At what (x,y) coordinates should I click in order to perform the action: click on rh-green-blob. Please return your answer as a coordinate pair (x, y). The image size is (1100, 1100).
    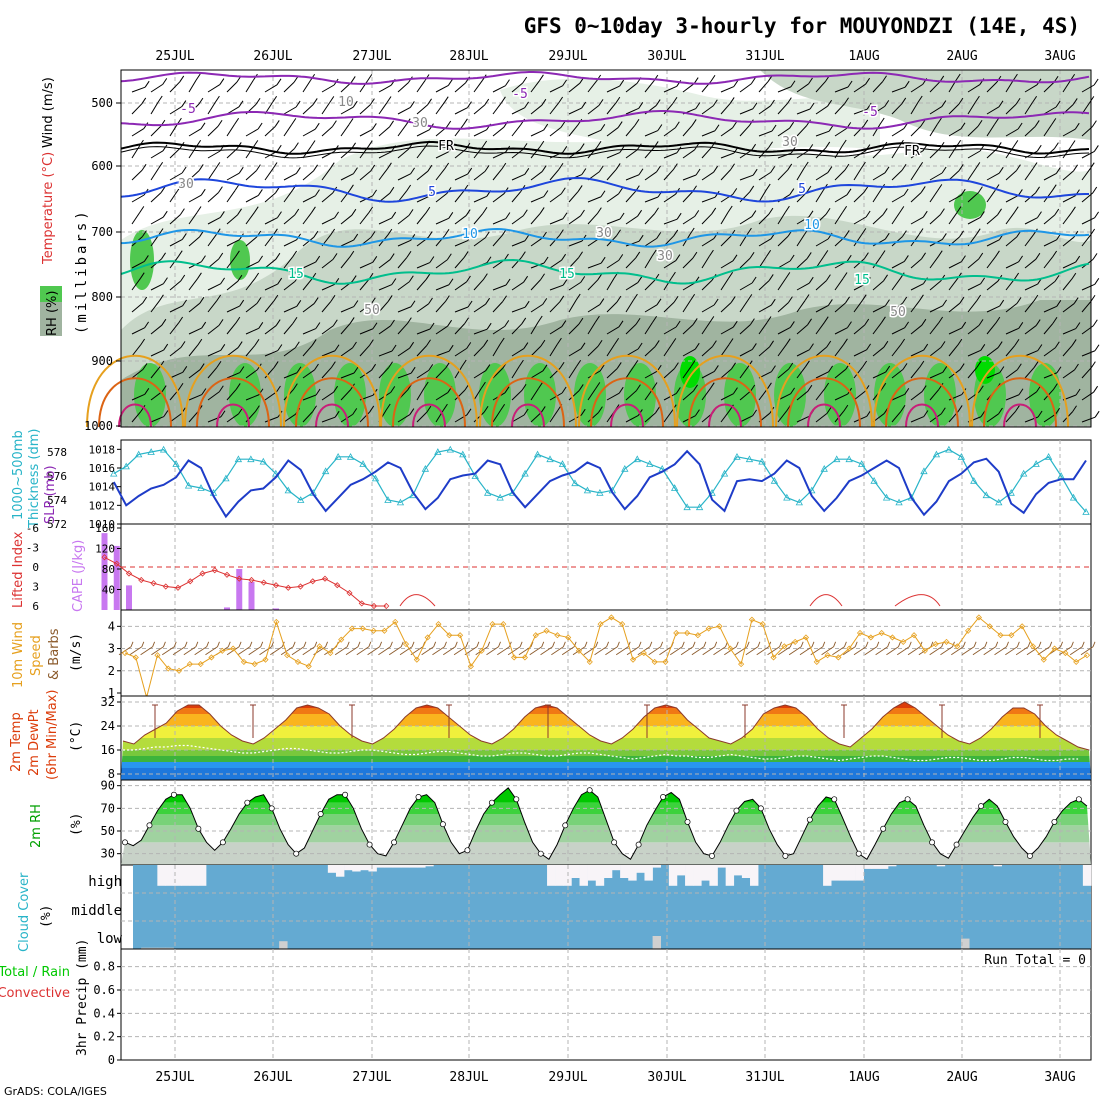
    Looking at the image, I should click on (395, 395).